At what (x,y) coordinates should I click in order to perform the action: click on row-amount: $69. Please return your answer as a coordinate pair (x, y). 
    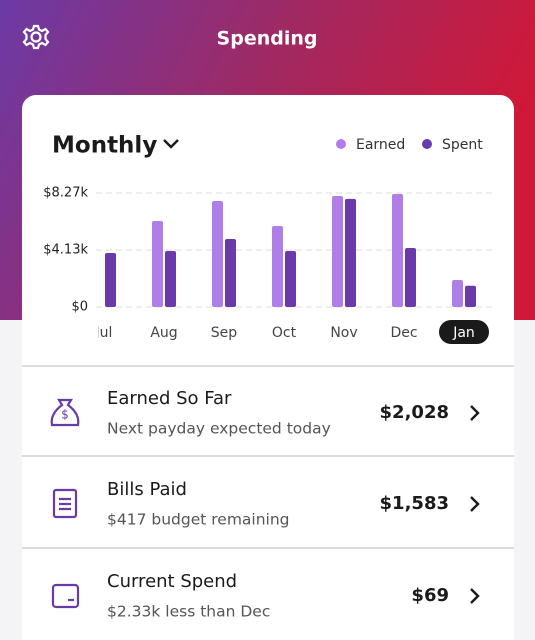
    Looking at the image, I should click on (430, 595).